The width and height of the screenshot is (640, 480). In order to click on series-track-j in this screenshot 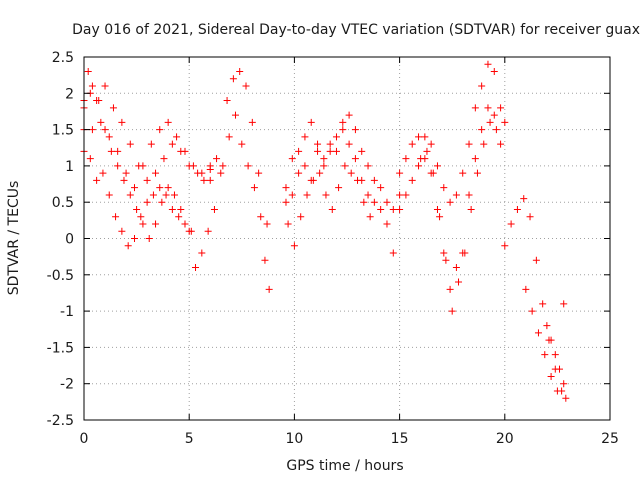, I will do `click(452, 133)`.